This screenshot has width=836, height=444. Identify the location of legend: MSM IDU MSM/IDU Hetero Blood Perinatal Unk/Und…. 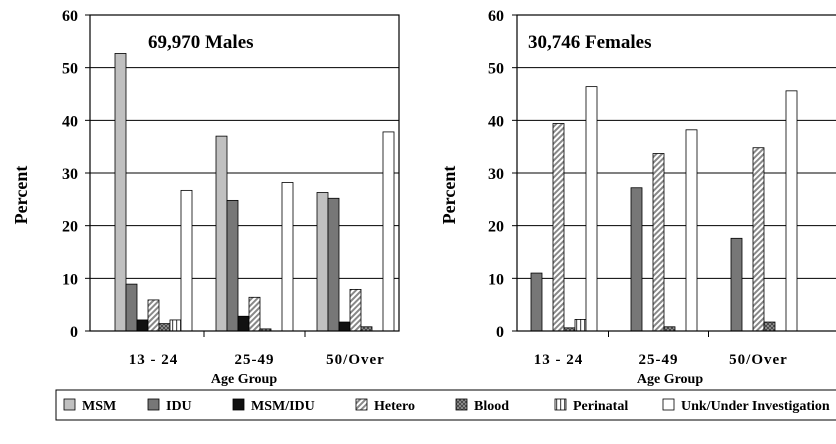
(445, 405).